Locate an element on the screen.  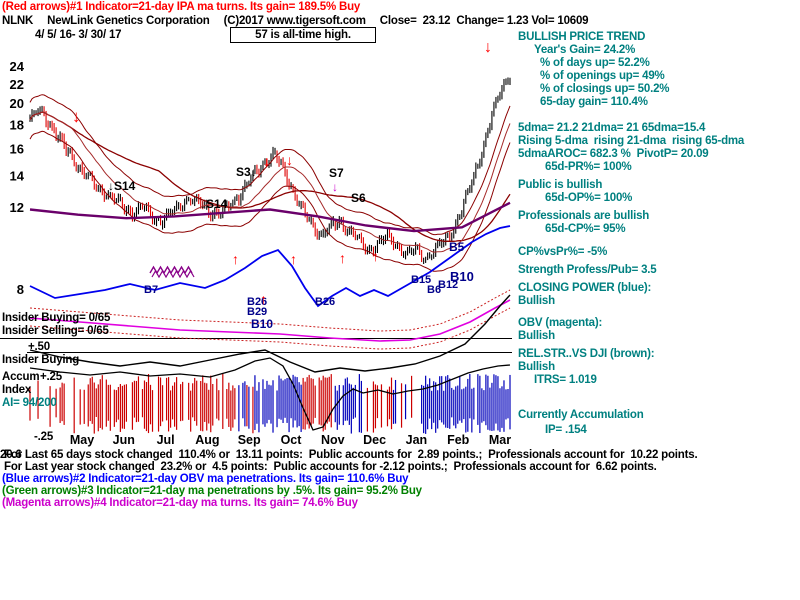
obv-line is located at coordinates (270, 320).